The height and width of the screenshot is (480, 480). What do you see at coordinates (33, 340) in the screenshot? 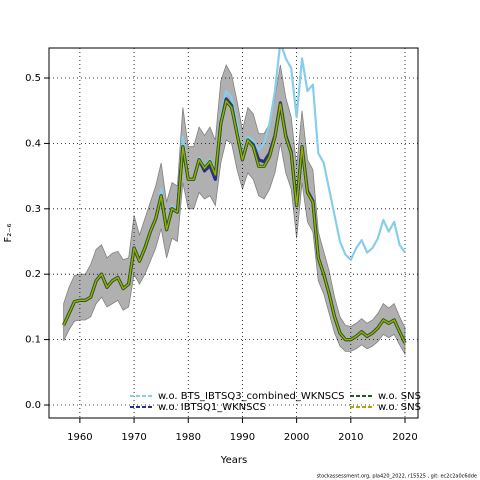
I see `y-tick-label: 0.1` at bounding box center [33, 340].